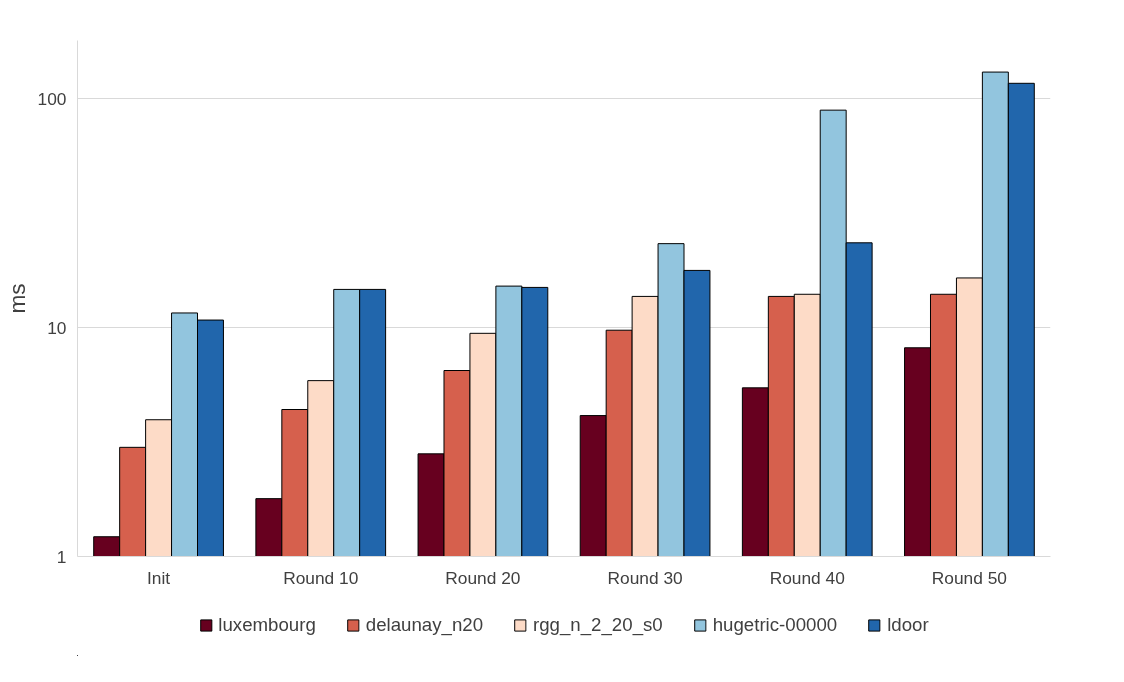 The image size is (1124, 682). What do you see at coordinates (57, 327) in the screenshot?
I see `y-tick-label: 10` at bounding box center [57, 327].